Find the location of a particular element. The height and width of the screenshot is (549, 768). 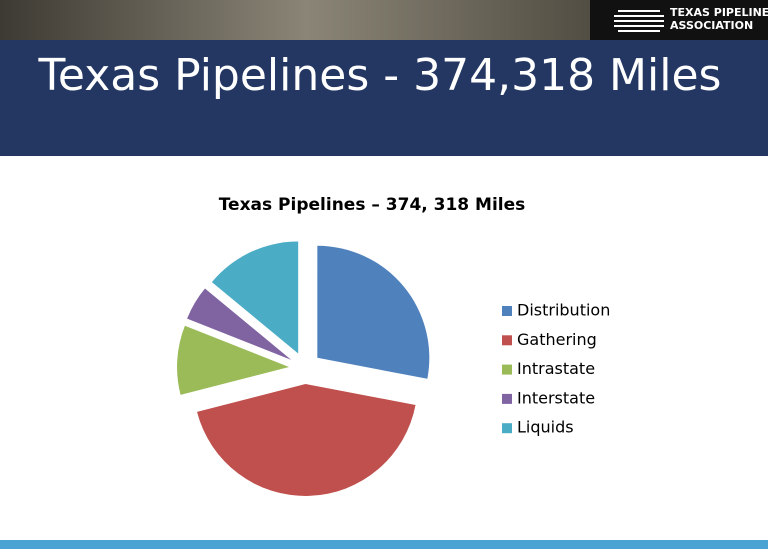

legend-label: Gathering is located at coordinates (557, 339).